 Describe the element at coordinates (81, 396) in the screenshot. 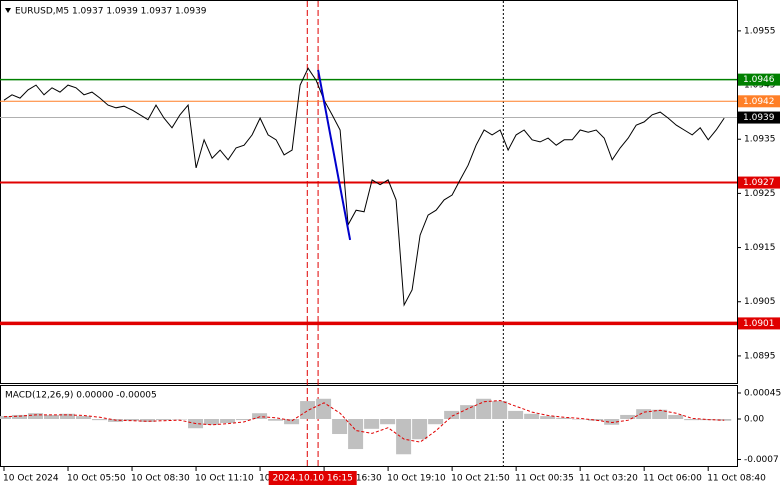

I see `macd-title: MACD(12,26,9) 0.00000 -0.00005` at that location.